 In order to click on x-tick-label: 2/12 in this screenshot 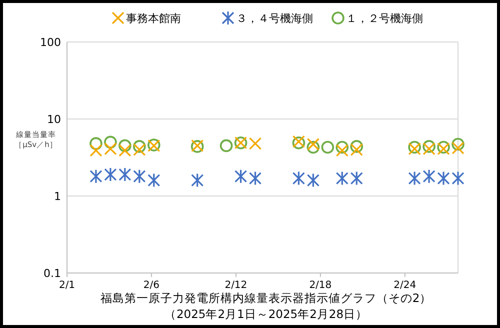, I will do `click(236, 285)`.